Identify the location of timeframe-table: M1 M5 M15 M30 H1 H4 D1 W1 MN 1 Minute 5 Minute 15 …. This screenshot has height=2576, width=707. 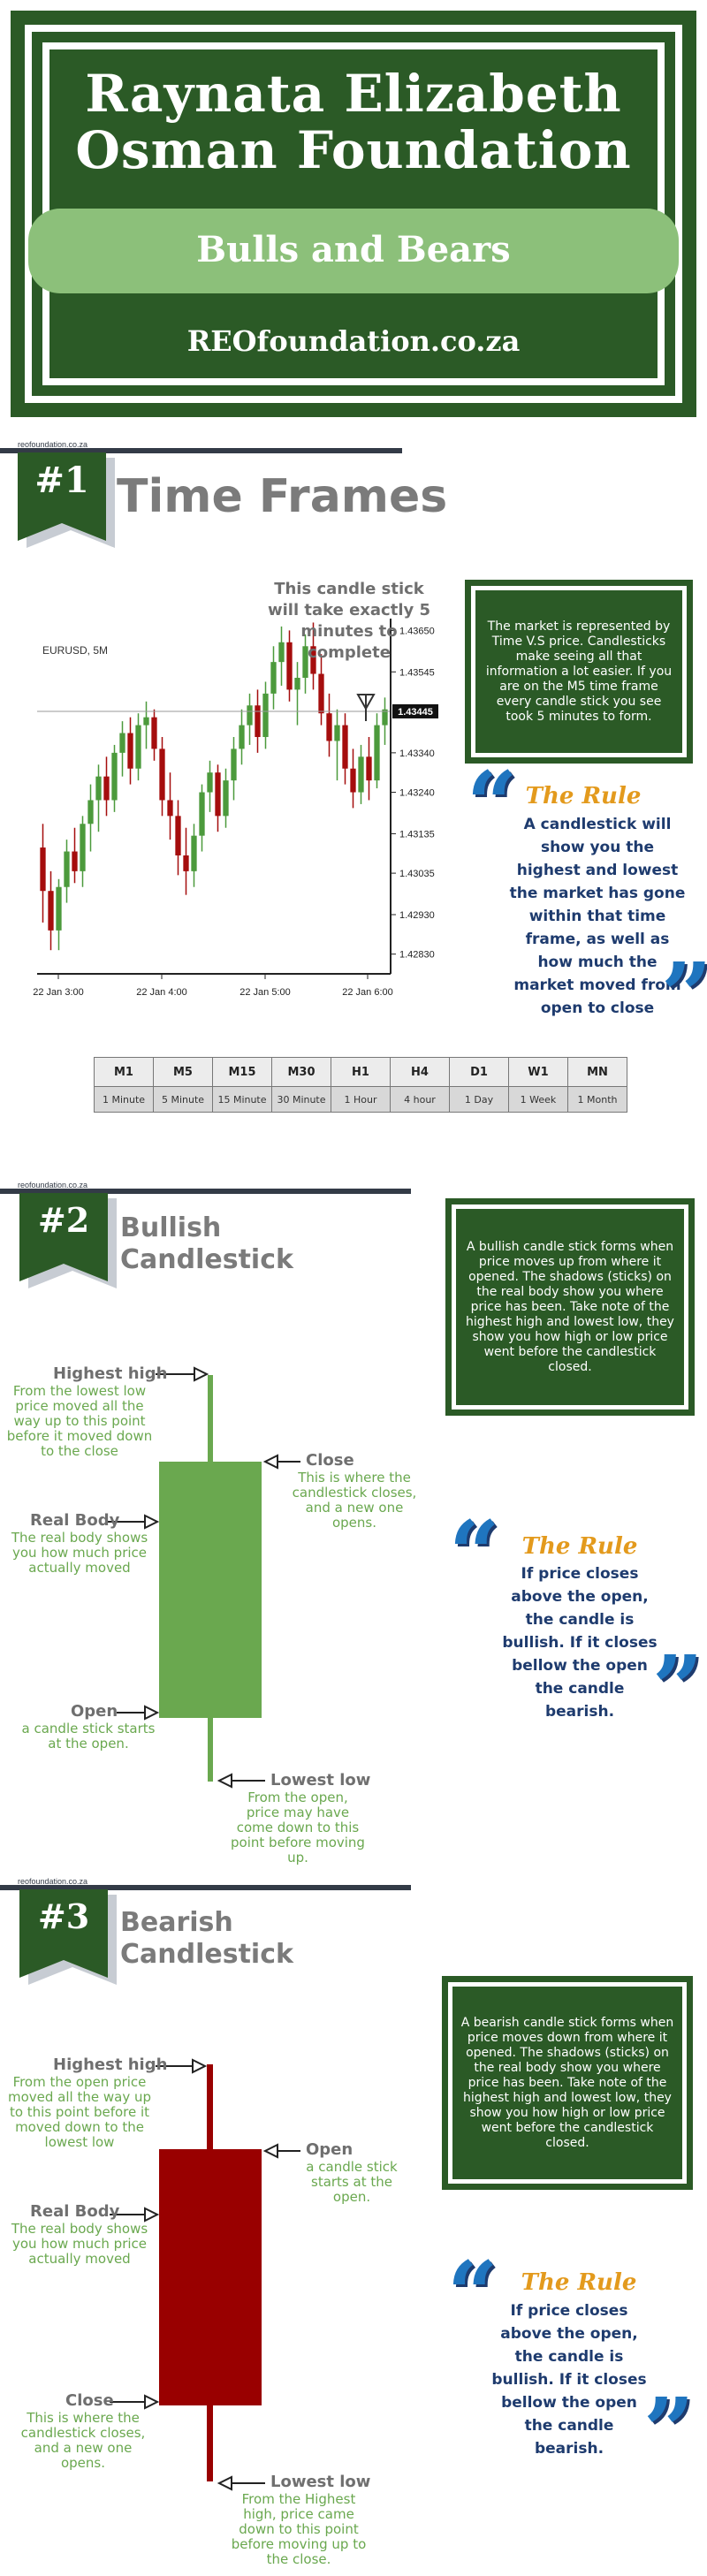
(360, 1085).